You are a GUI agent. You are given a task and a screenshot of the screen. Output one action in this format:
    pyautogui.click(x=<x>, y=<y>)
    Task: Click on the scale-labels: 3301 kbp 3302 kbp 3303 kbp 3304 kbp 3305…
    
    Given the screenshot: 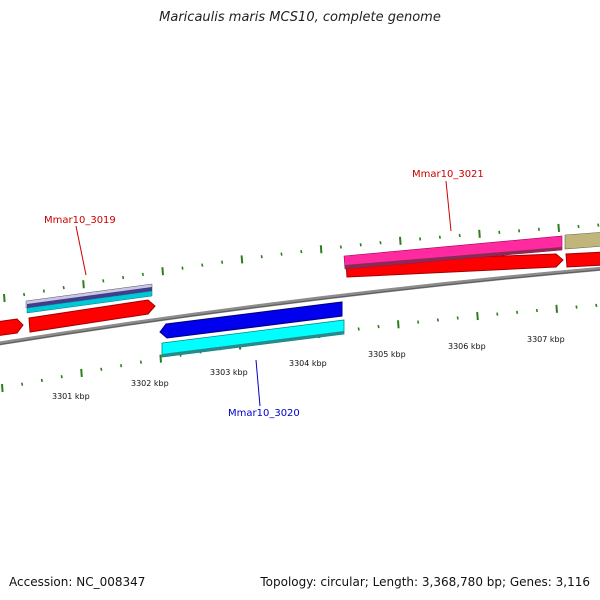 What is the action you would take?
    pyautogui.click(x=308, y=368)
    